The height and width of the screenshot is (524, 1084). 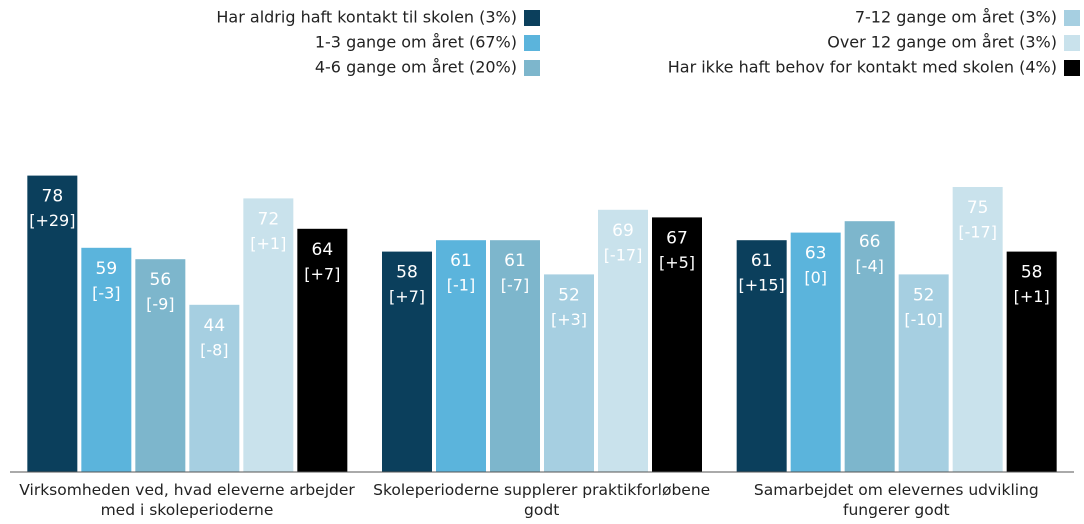 I want to click on change-label: [+15], so click(x=762, y=285).